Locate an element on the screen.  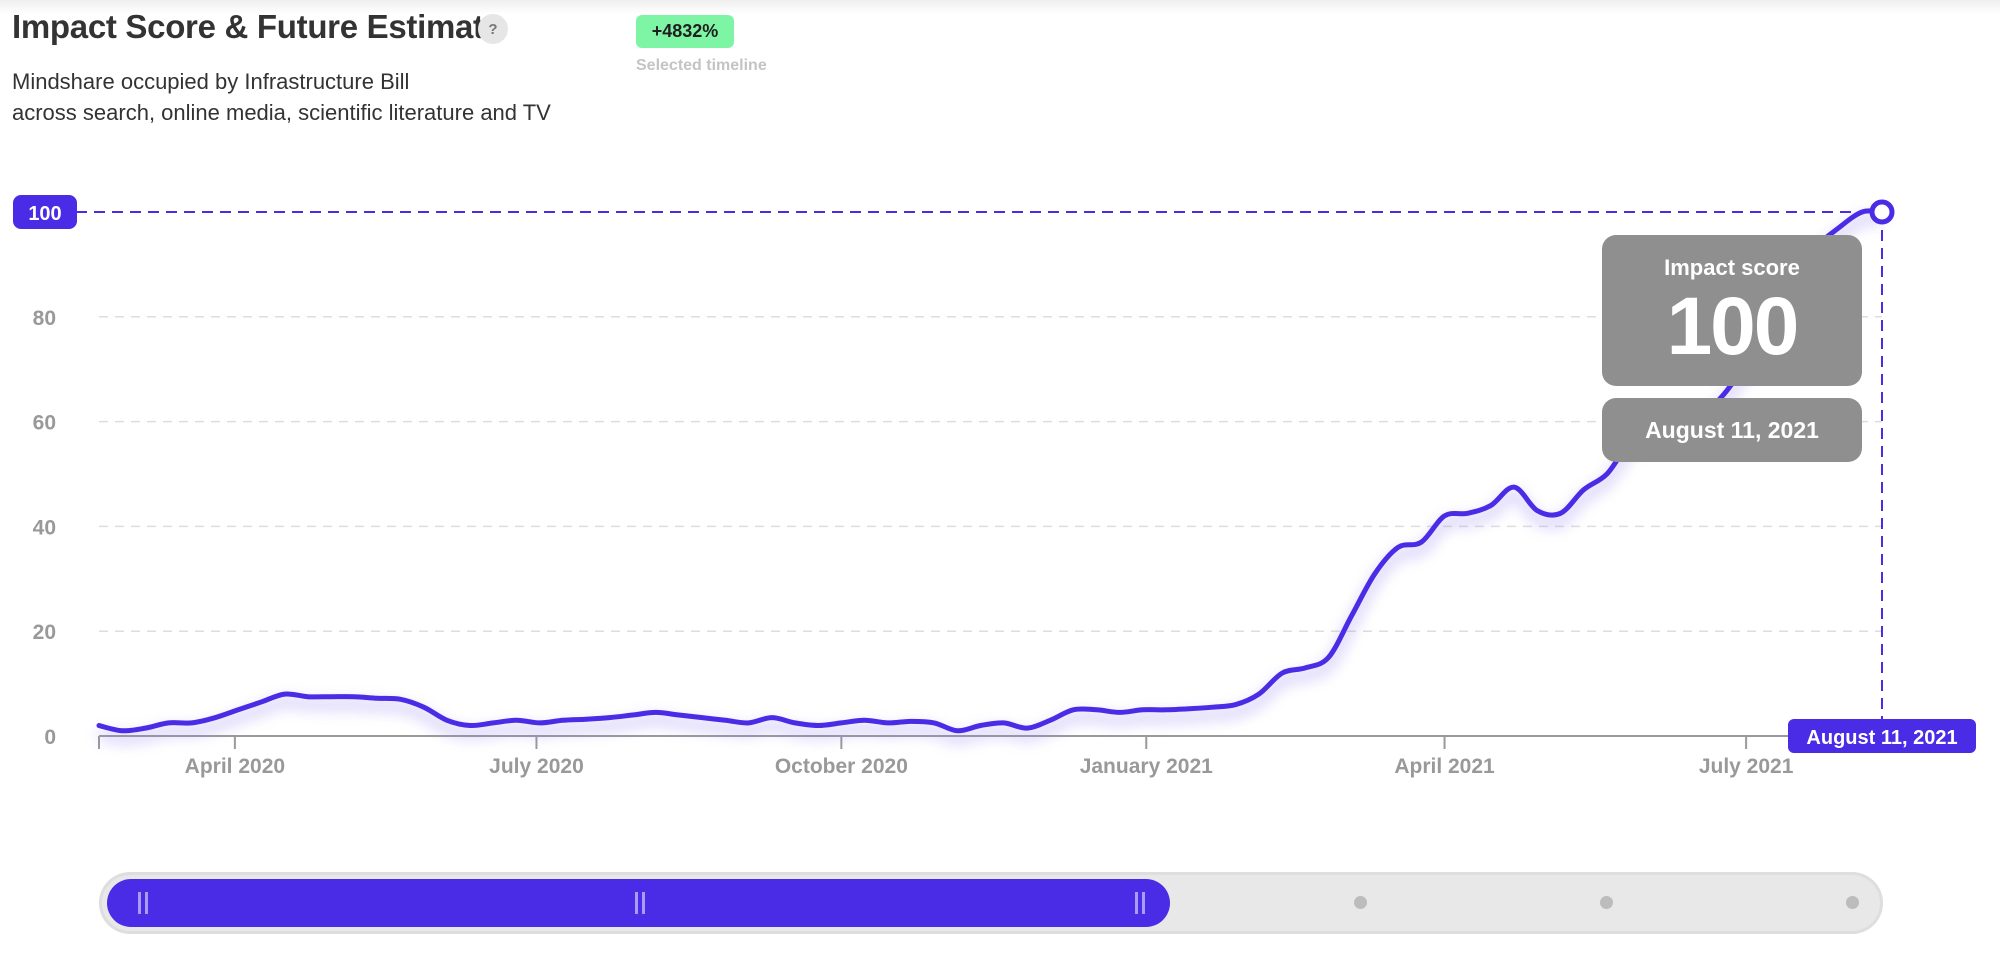
x-tick-label: July 2020 is located at coordinates (536, 766).